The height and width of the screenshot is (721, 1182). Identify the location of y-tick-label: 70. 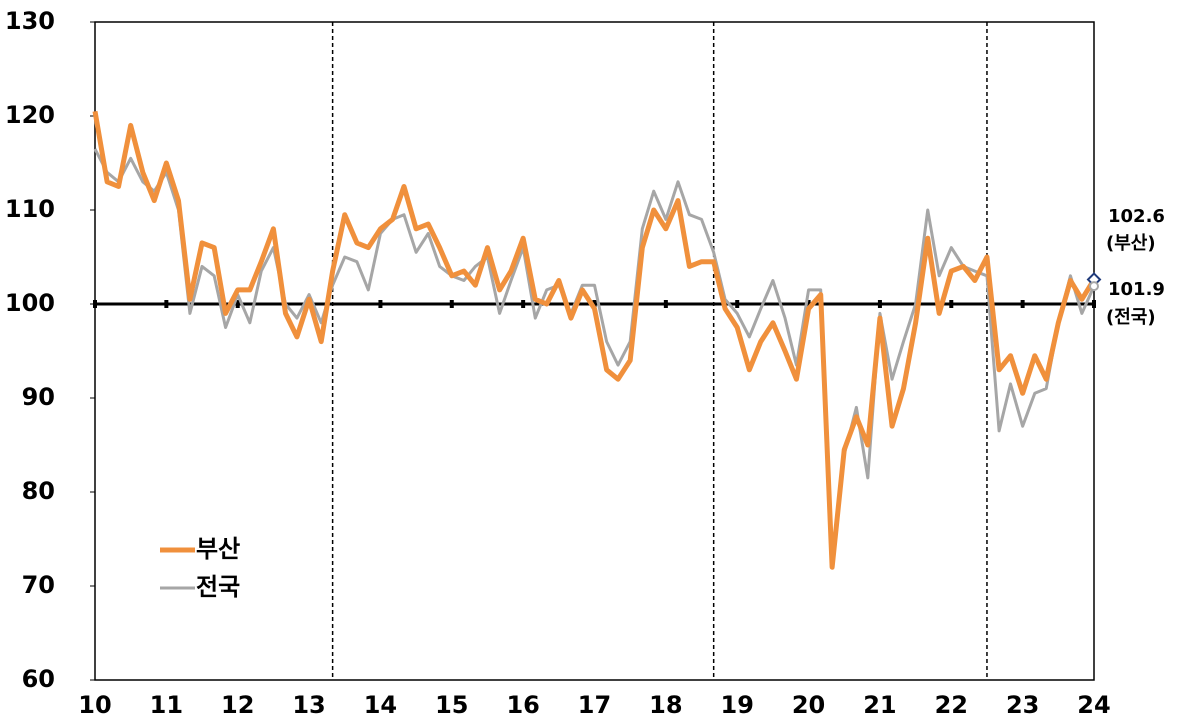
(38, 585).